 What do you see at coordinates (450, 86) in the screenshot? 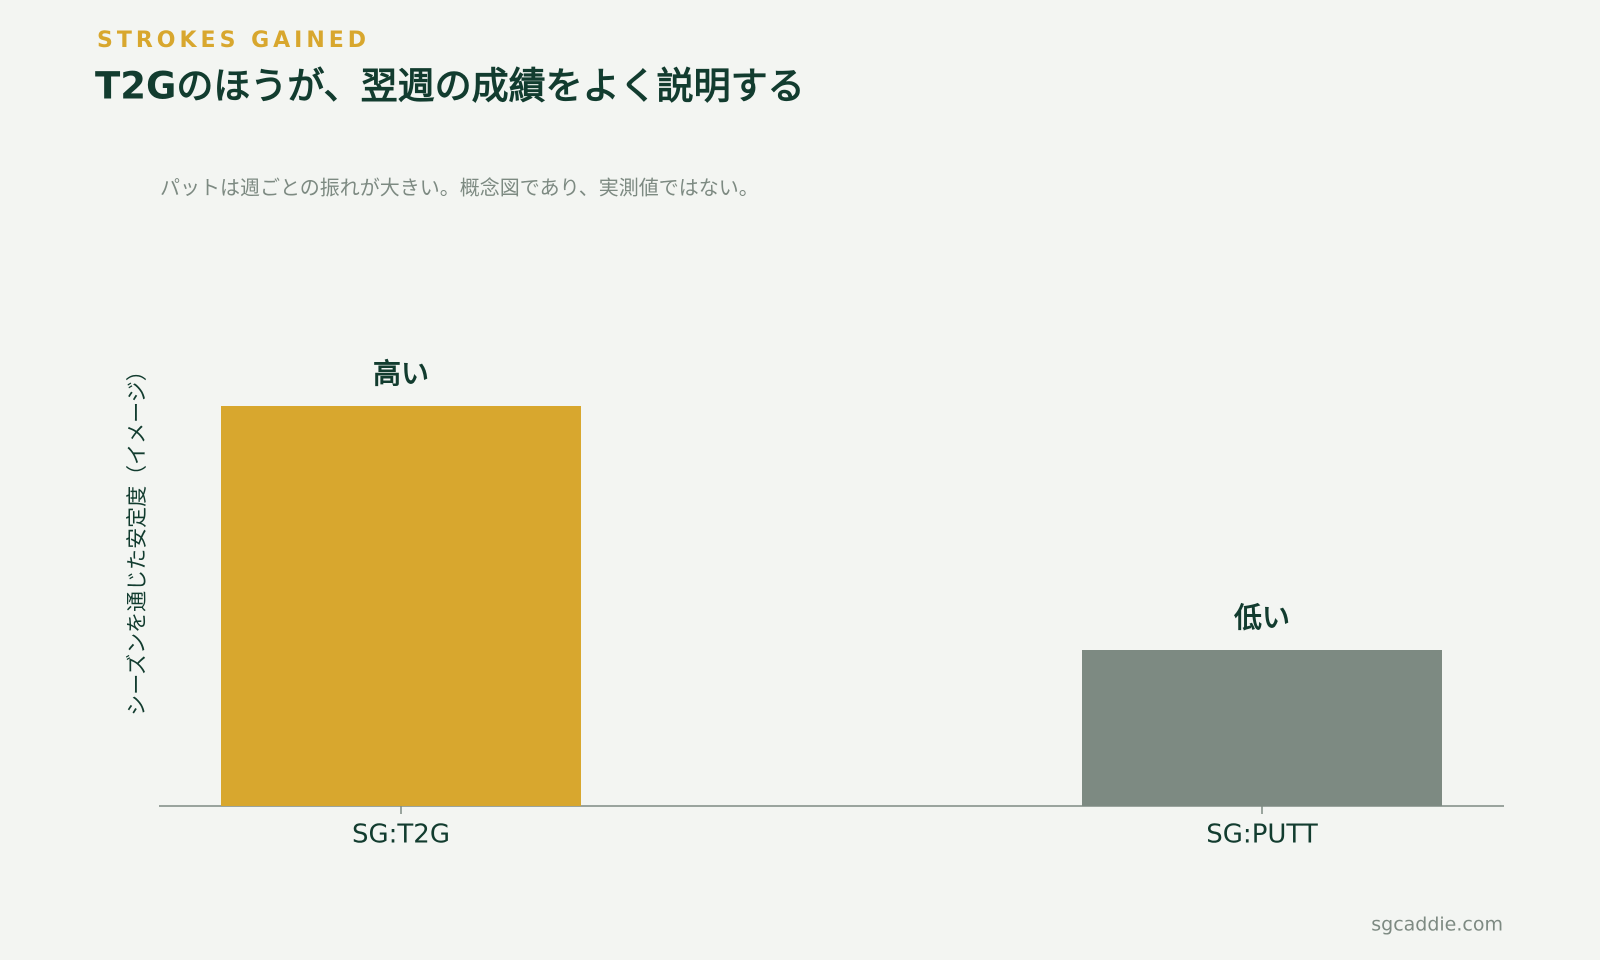
I see `chart-title: T2Gのほうが、翌週の成績をよく説明する` at bounding box center [450, 86].